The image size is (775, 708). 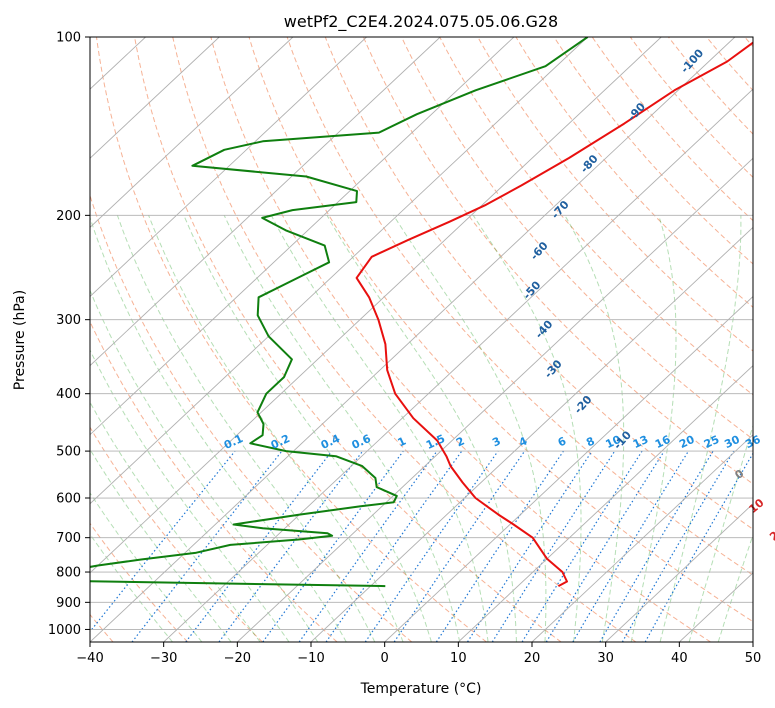 What do you see at coordinates (385, 658) in the screenshot?
I see `x-tick-label: 0` at bounding box center [385, 658].